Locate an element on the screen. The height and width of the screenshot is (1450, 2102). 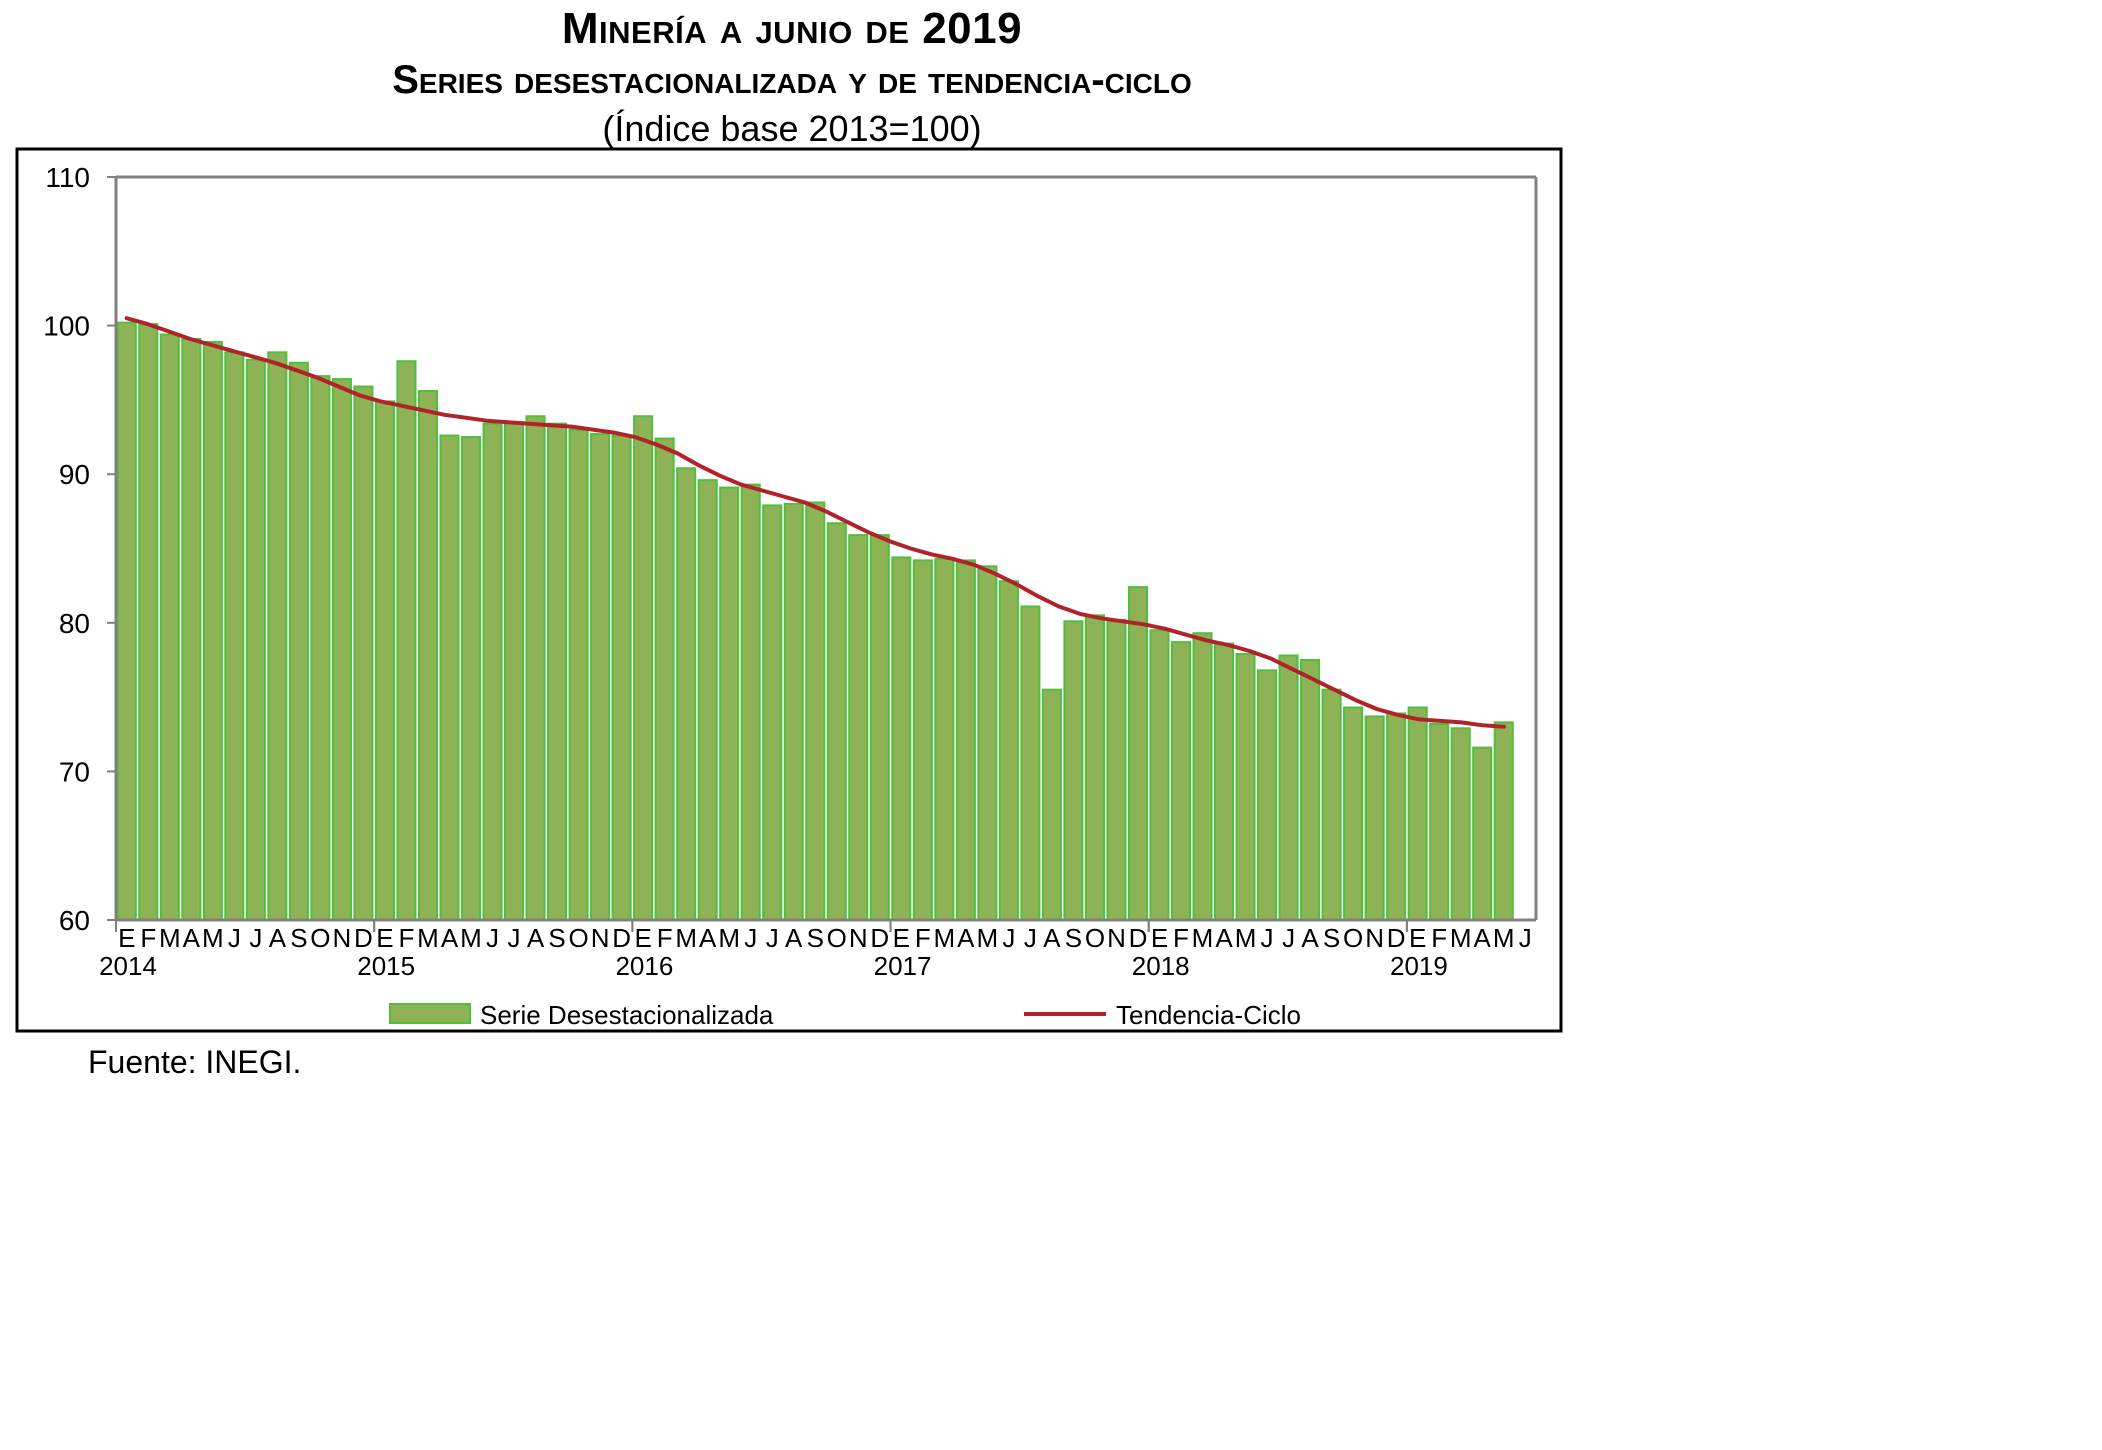
y-tick-label: 110 is located at coordinates (67, 177).